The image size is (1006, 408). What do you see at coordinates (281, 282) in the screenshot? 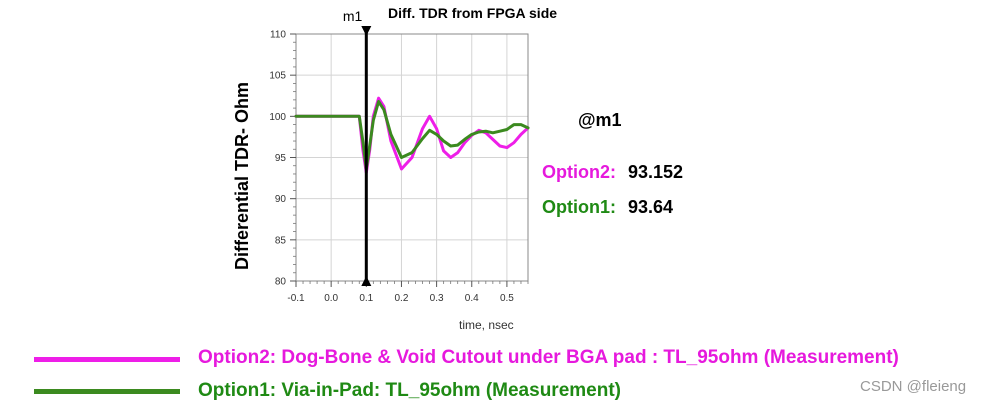
I see `y-tick-label: 80` at bounding box center [281, 282].